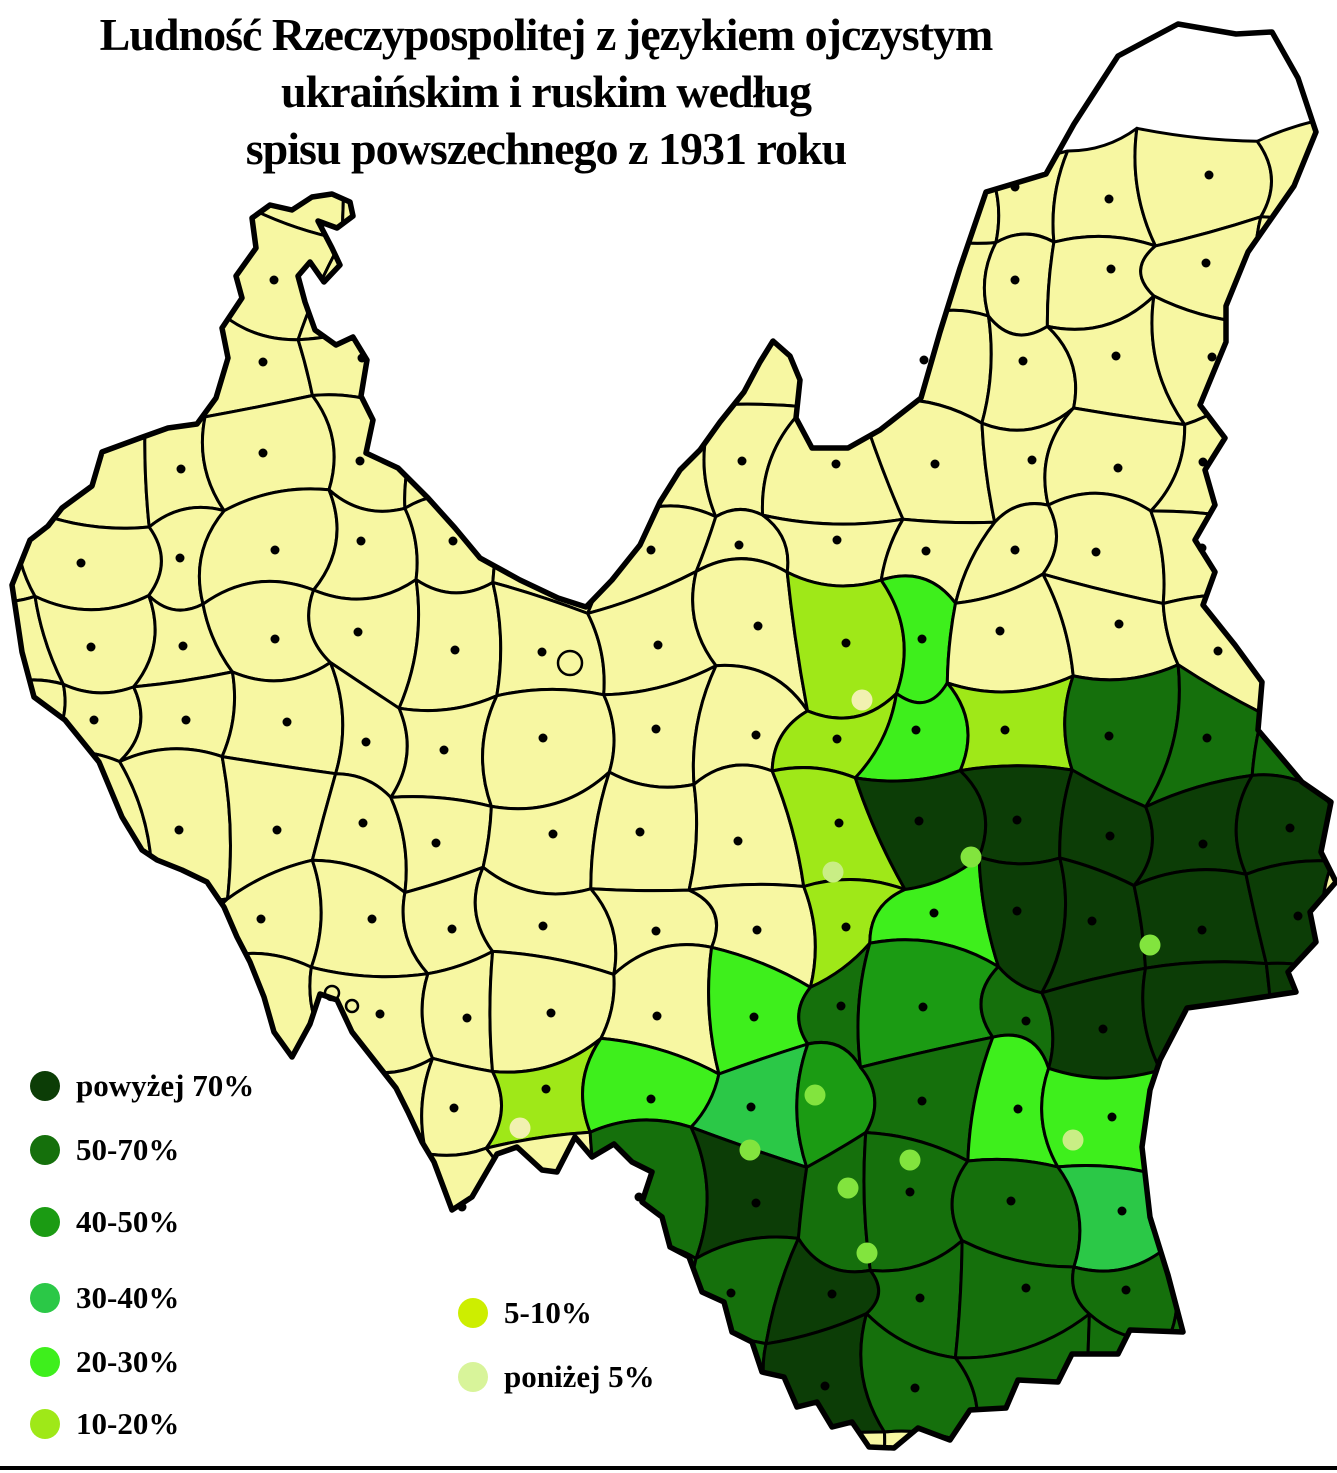  I want to click on legend-item-label: 30-40%, so click(128, 1297).